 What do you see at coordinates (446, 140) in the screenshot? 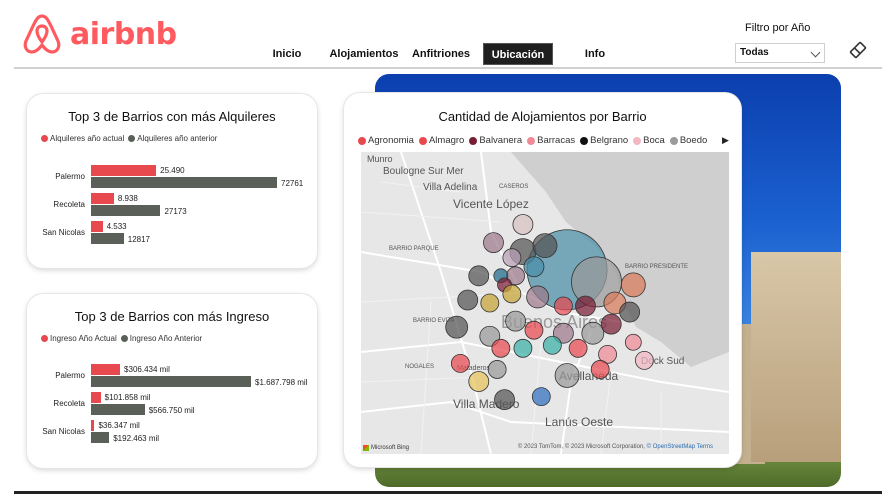
I see `legend-label: Almagro` at bounding box center [446, 140].